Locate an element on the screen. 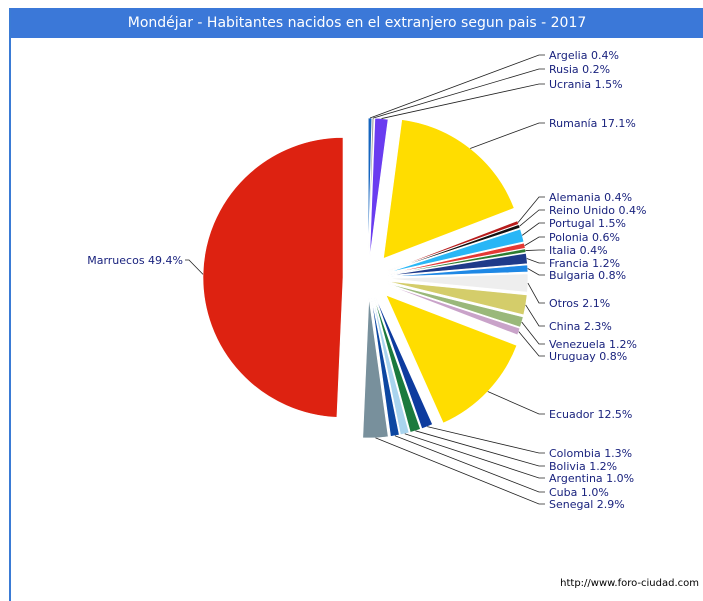 The height and width of the screenshot is (601, 703). pie-slice-francia is located at coordinates (457, 264).